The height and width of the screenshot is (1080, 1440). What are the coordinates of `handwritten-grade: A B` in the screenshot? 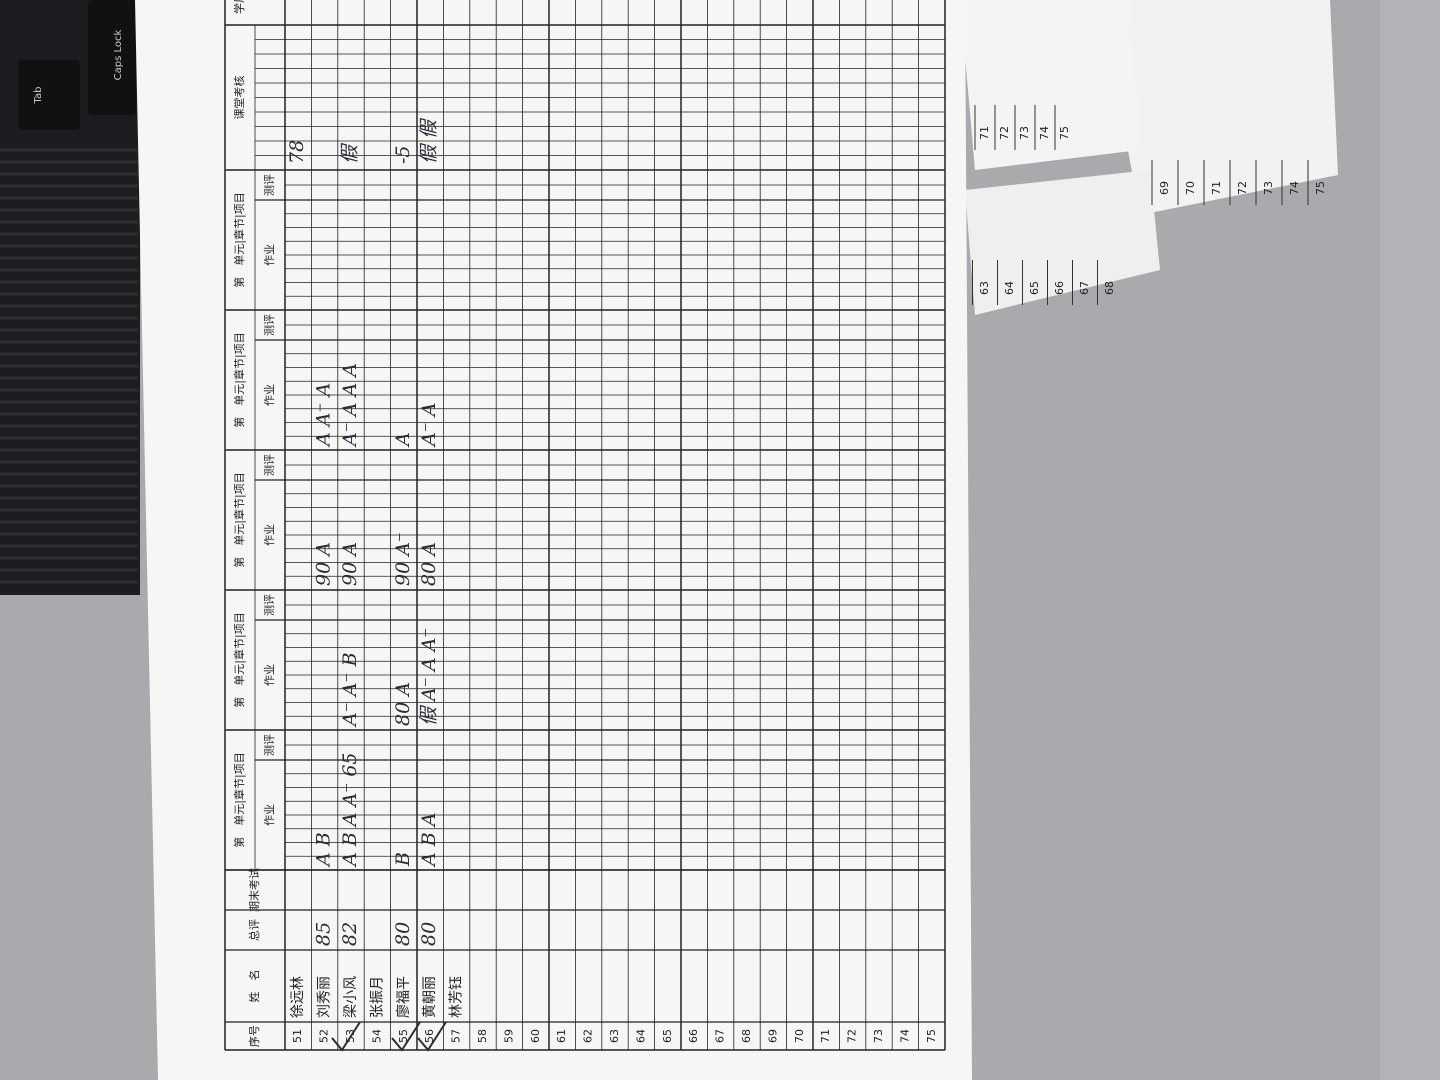 It's located at (324, 850).